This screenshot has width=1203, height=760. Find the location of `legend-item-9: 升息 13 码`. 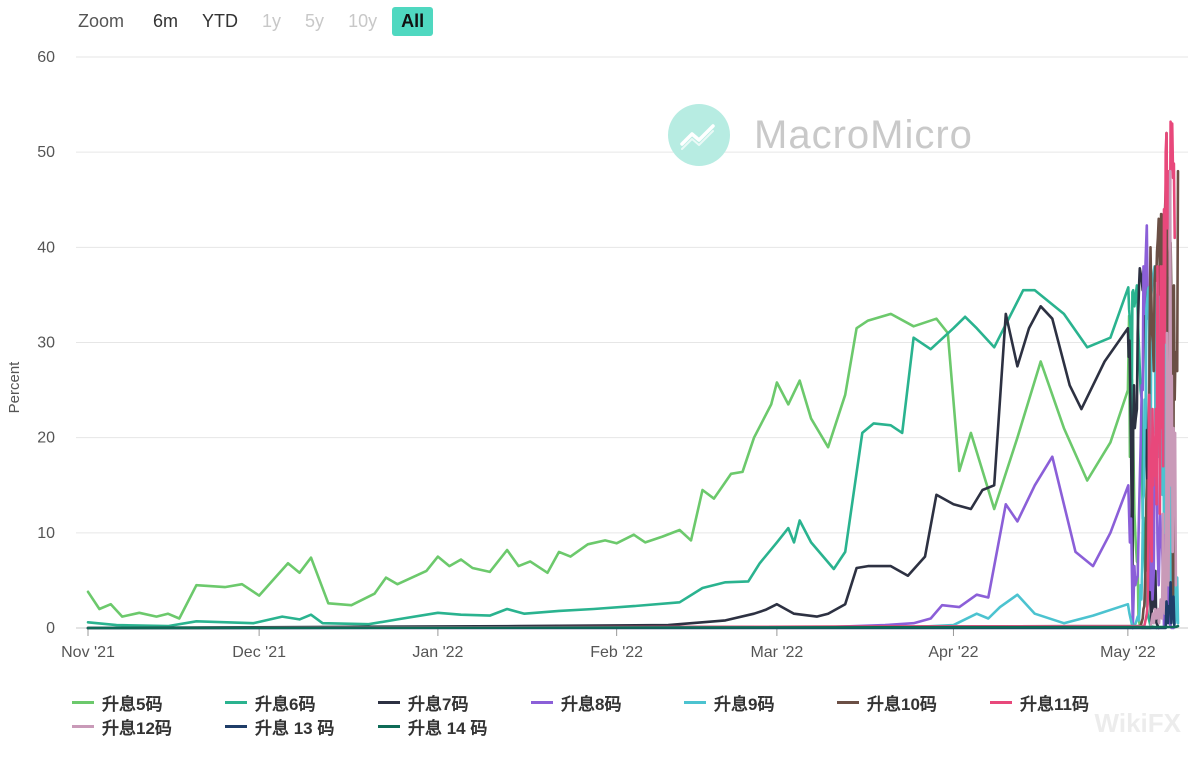

legend-item-9: 升息 13 码 is located at coordinates (279, 726).